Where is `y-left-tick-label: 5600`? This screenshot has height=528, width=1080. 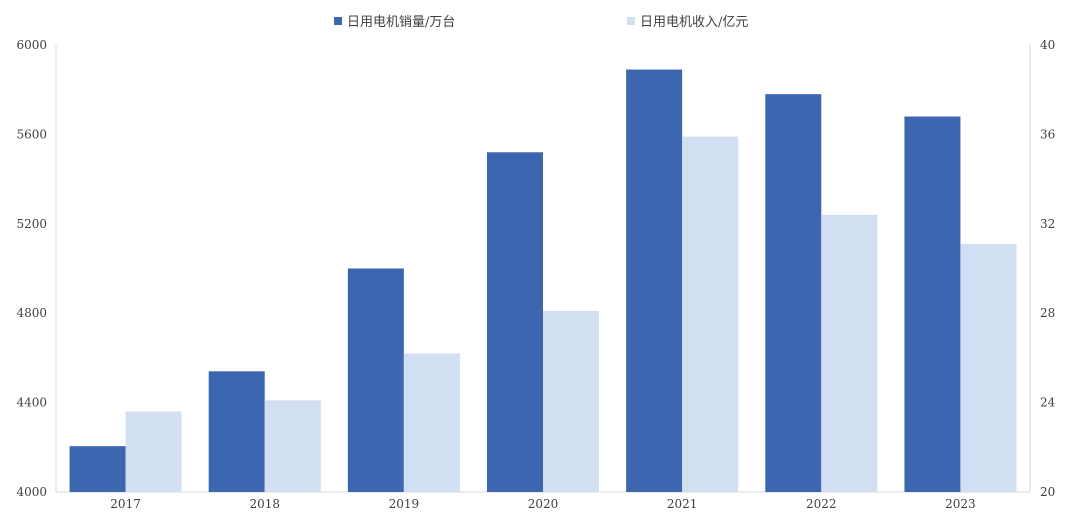 y-left-tick-label: 5600 is located at coordinates (31, 134).